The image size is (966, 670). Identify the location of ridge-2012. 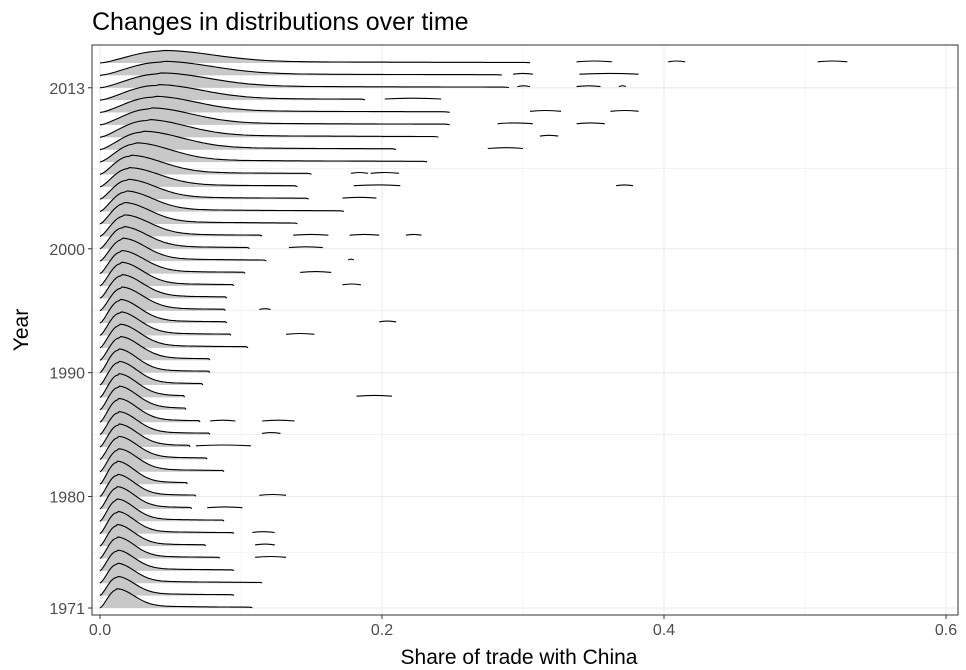
(270, 92).